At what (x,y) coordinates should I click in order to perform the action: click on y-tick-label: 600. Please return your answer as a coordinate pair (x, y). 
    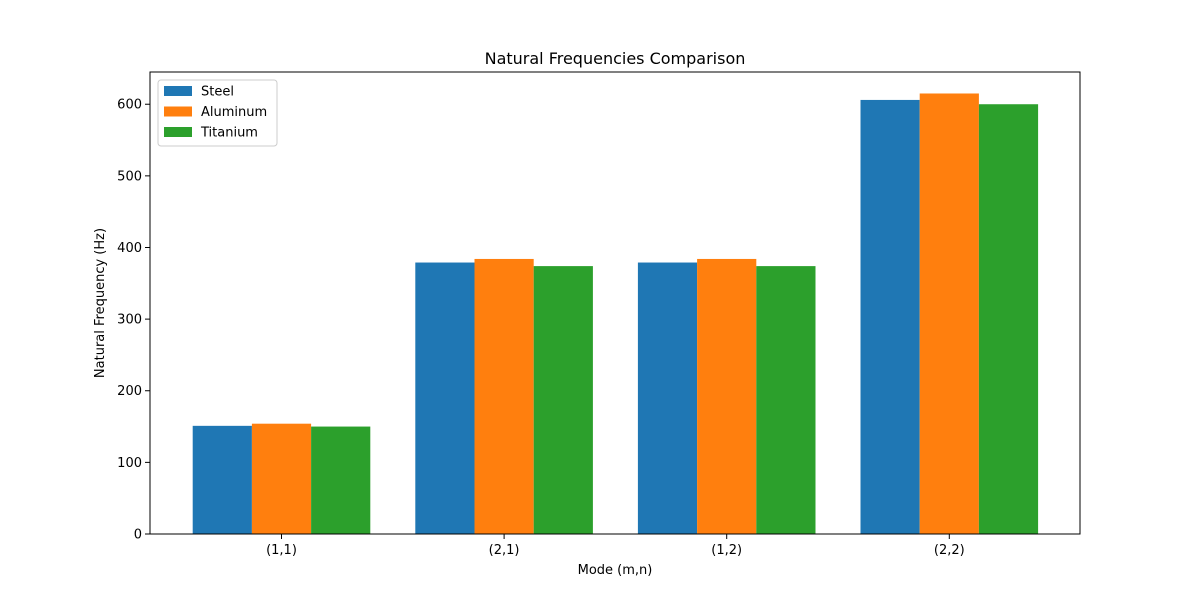
    Looking at the image, I should click on (129, 105).